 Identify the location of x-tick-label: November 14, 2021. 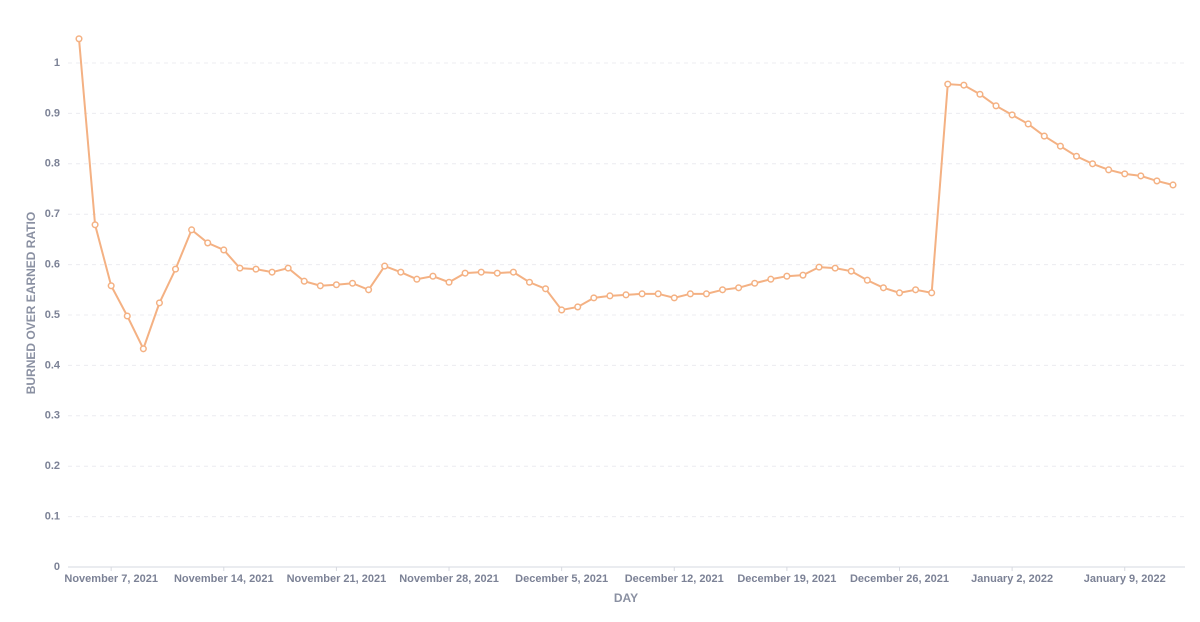
(224, 579).